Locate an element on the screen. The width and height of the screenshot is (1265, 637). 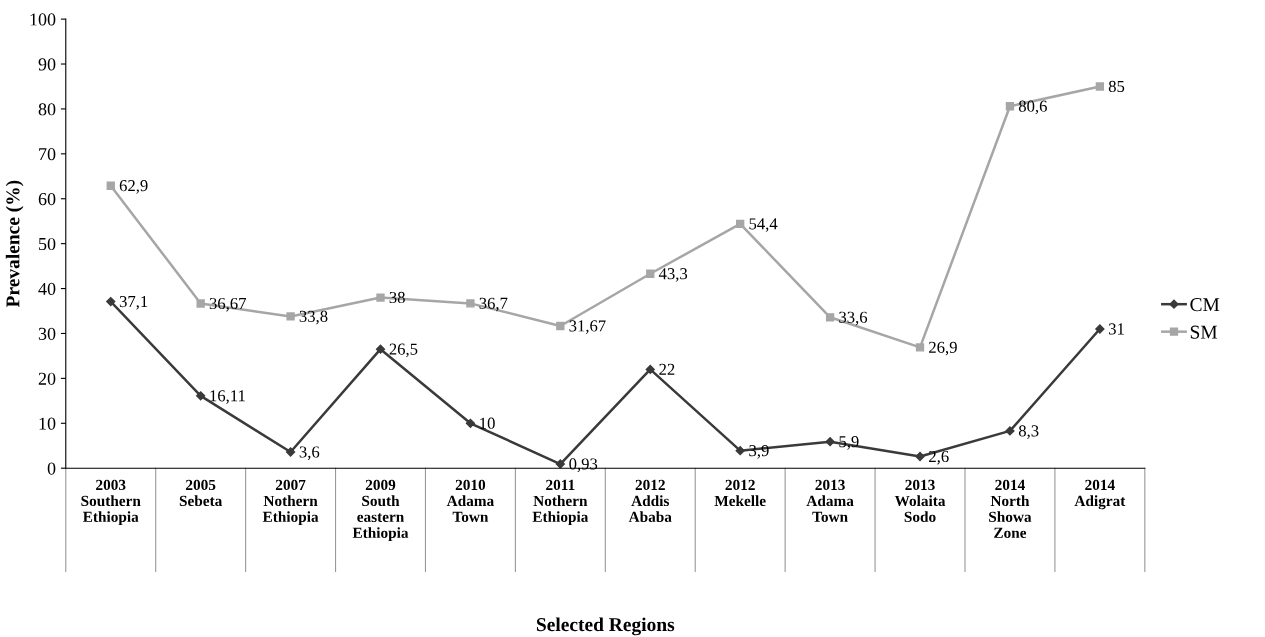
x-tick-label: 2005 Sebeta is located at coordinates (201, 493).